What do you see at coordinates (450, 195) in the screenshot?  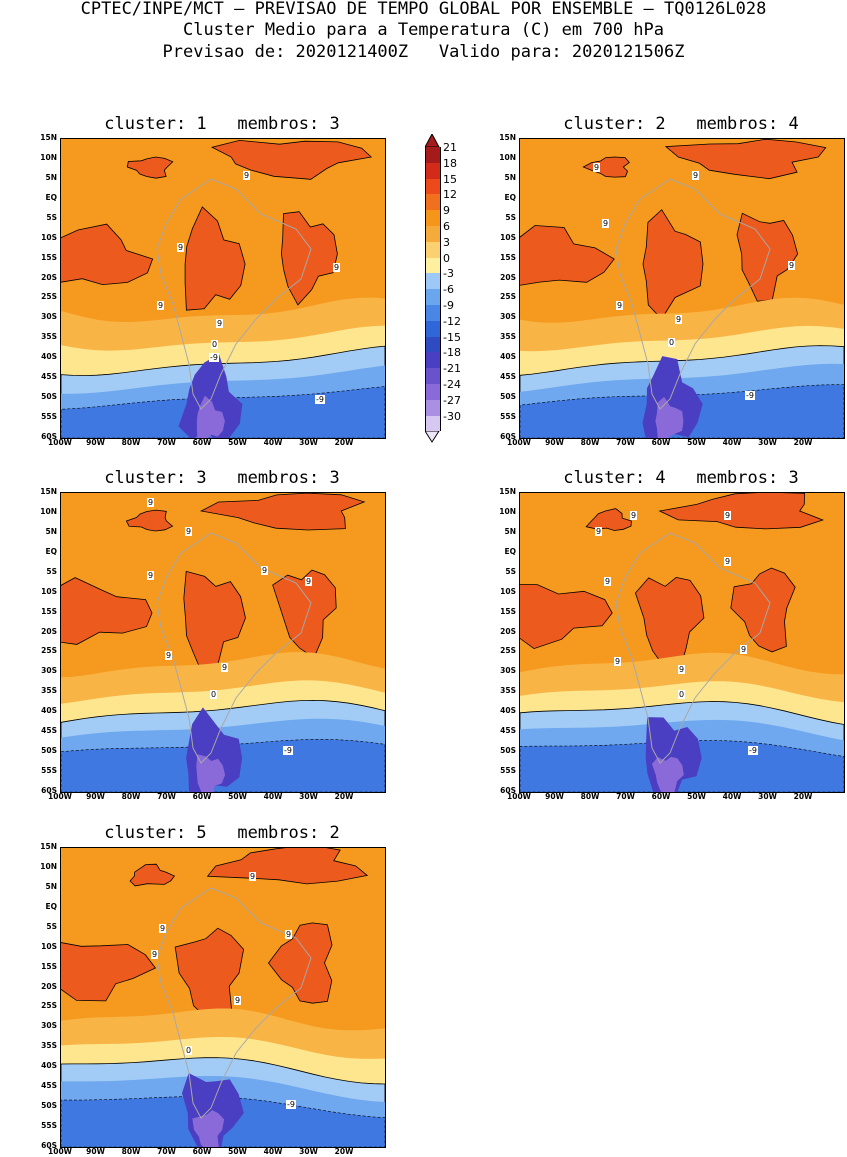 I see `colorbar-label: 12` at bounding box center [450, 195].